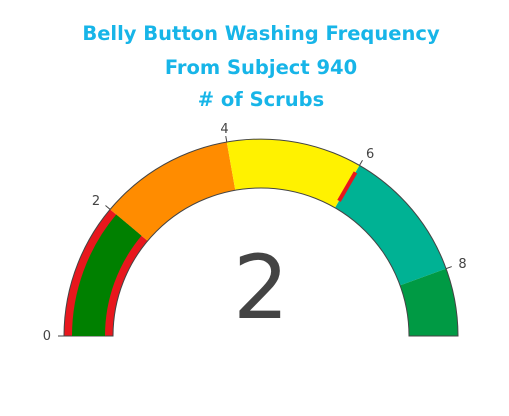 This screenshot has width=509, height=416. I want to click on gauge-value-bar, so click(107, 275).